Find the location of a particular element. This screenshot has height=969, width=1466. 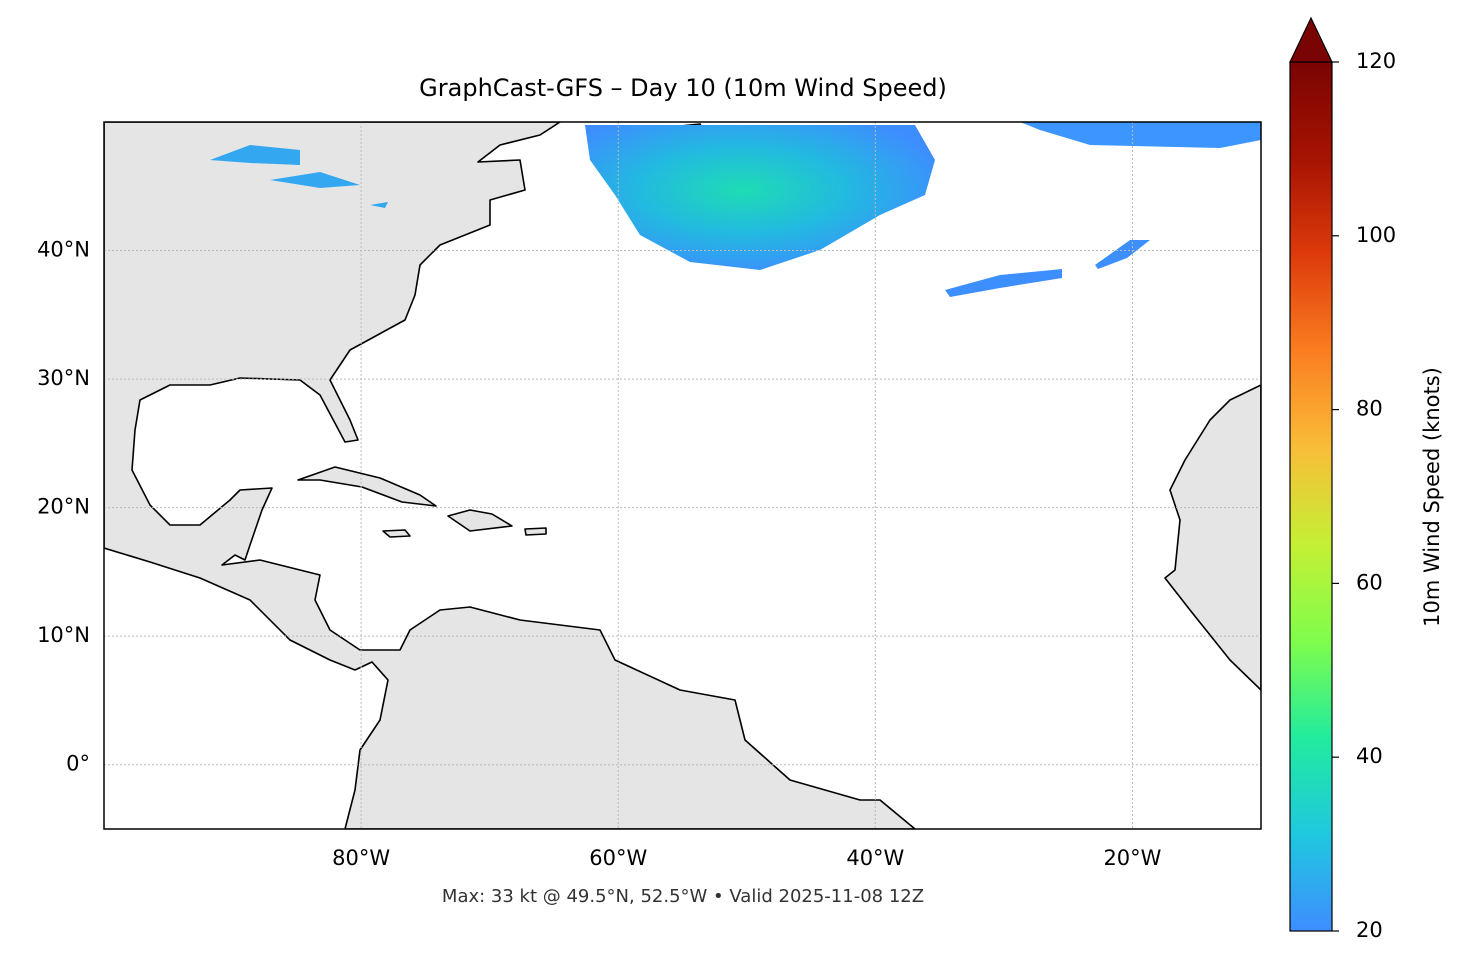

colorbar-tick-label: 80 is located at coordinates (1369, 409).